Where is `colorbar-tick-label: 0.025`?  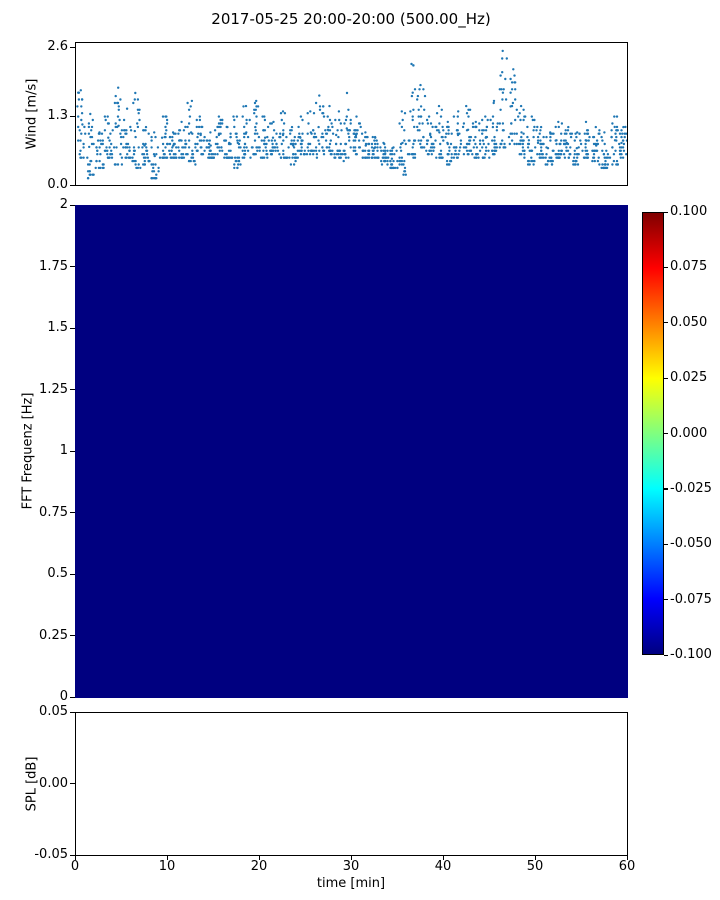
colorbar-tick-label: 0.025 is located at coordinates (689, 378).